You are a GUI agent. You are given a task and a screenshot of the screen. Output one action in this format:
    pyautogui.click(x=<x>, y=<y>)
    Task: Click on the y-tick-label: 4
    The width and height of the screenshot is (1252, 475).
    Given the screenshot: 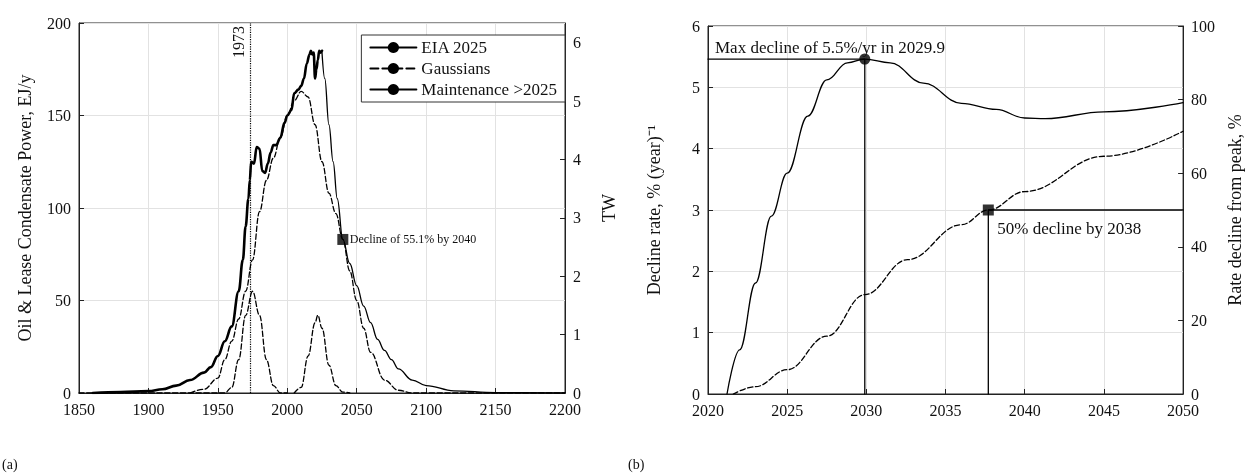 What is the action you would take?
    pyautogui.click(x=696, y=149)
    